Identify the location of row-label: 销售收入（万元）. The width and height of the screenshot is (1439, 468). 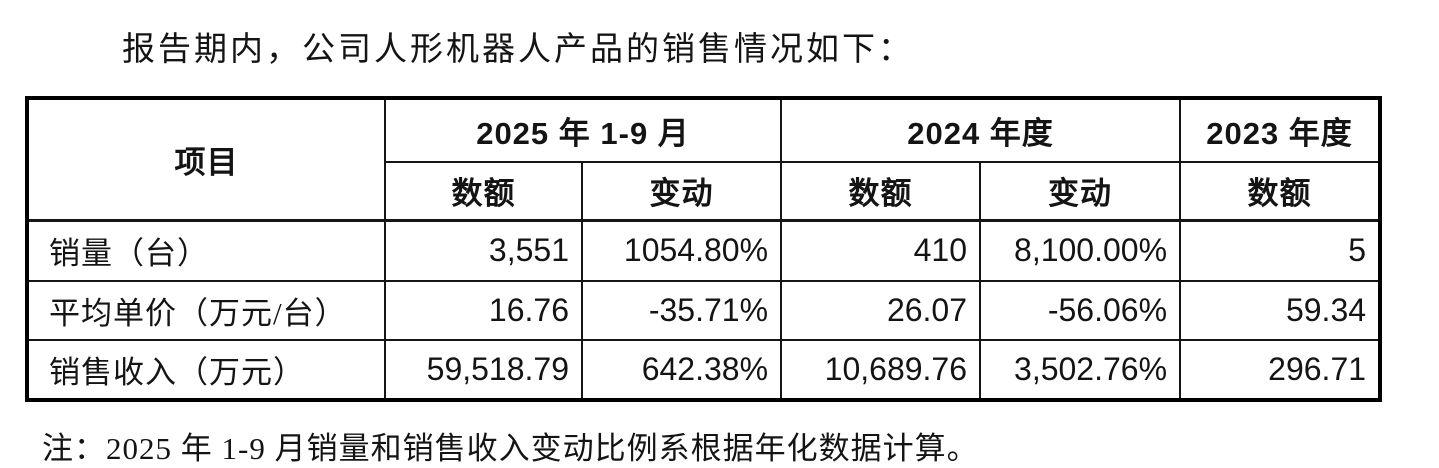
(206, 370).